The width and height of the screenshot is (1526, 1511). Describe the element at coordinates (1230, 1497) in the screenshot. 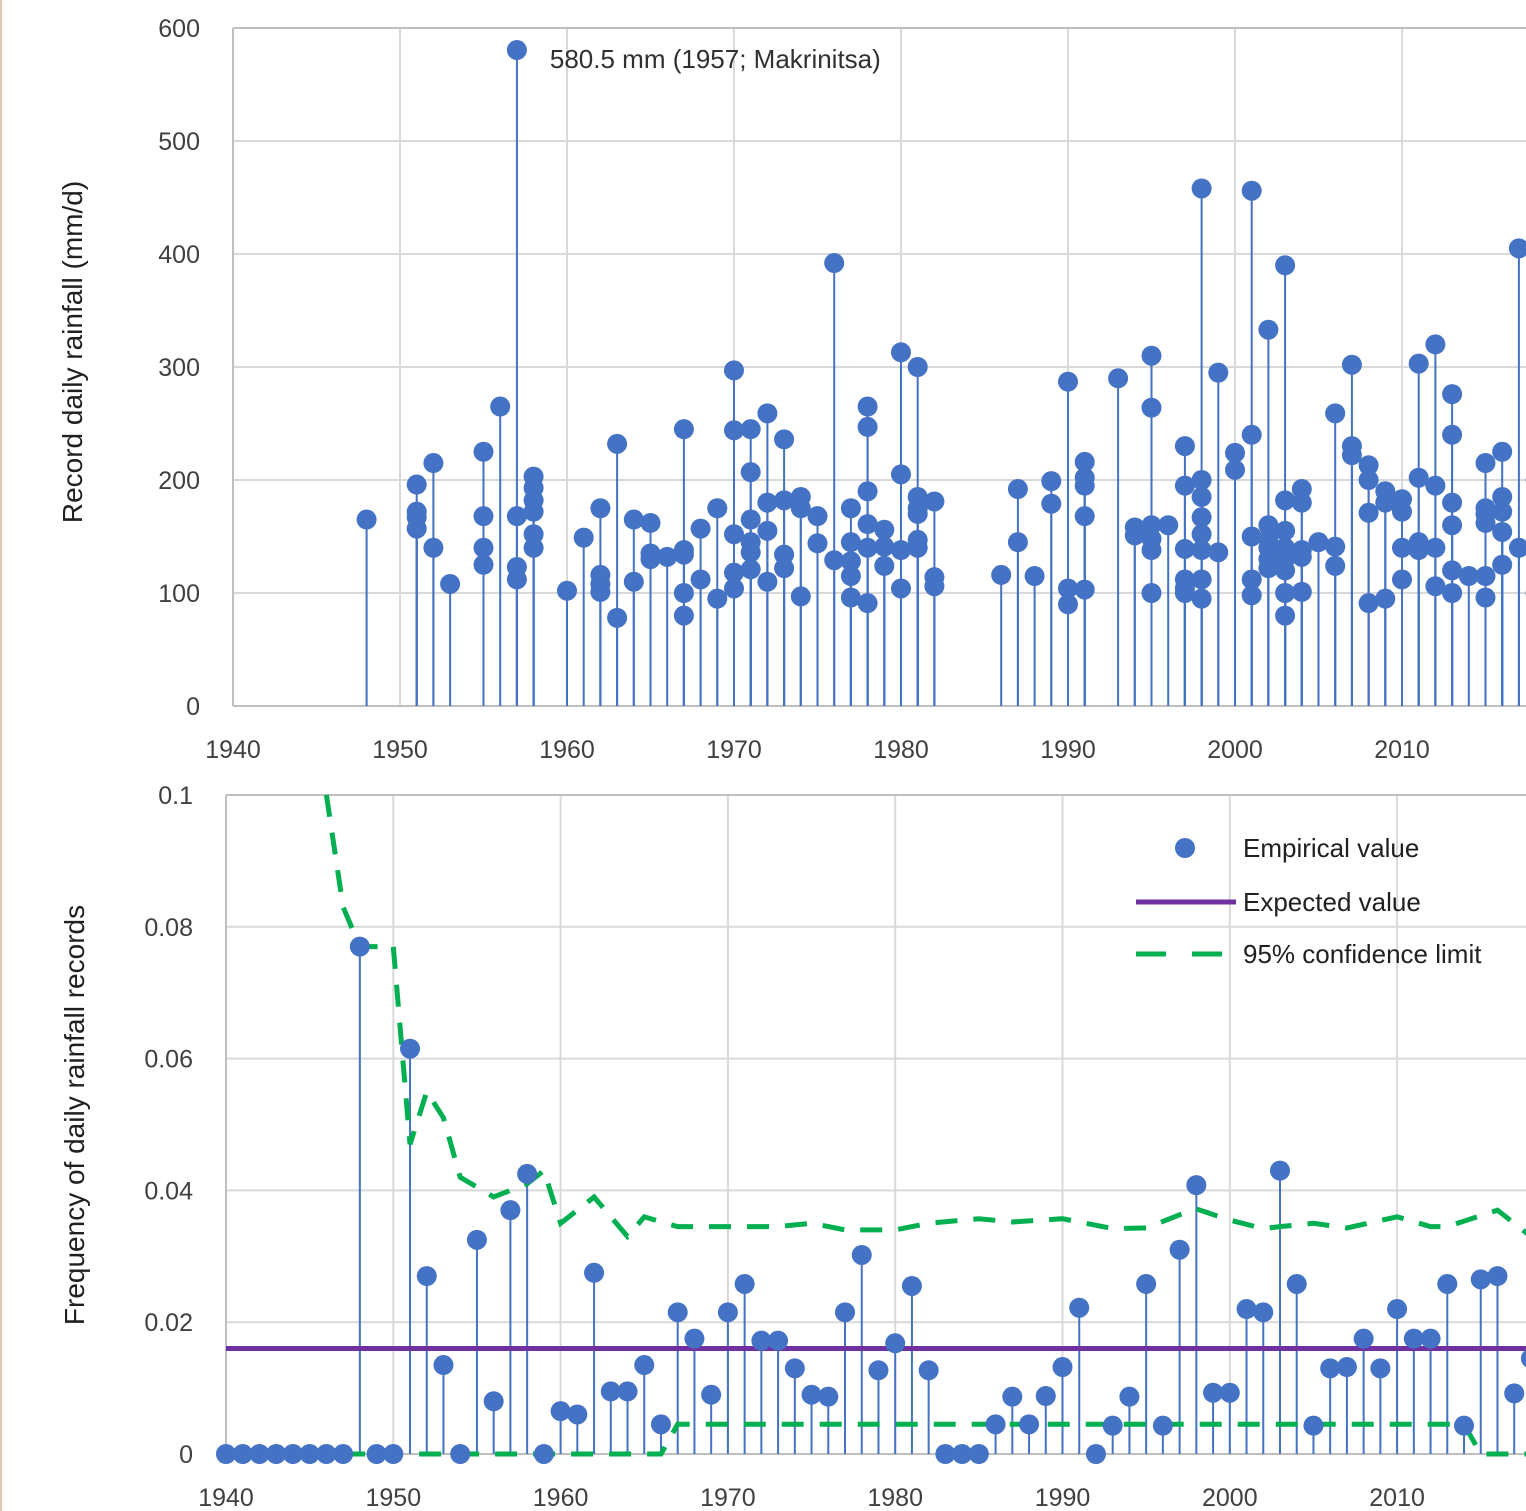

I see `panel2-x-tick-label: 2000` at that location.